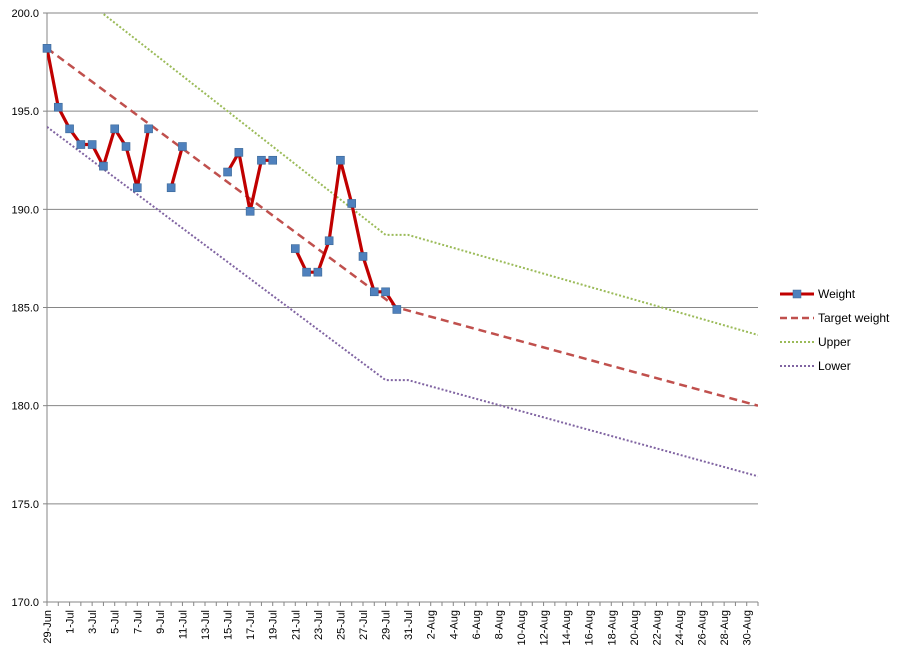  Describe the element at coordinates (725, 627) in the screenshot. I see `x-tick-label: 28-Aug` at that location.